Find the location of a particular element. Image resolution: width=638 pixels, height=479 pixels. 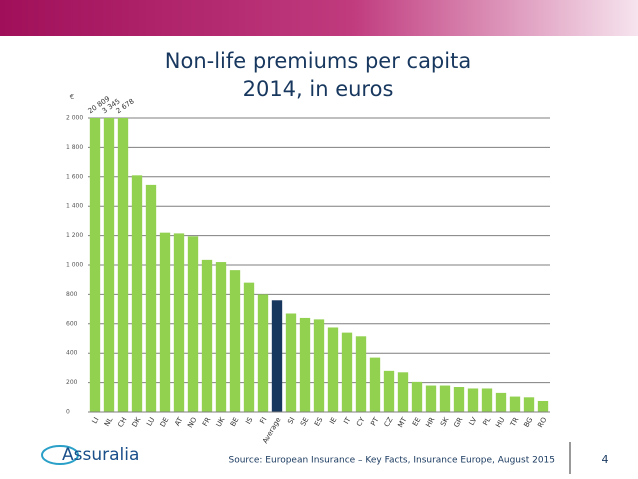

x-tick-label: GR is located at coordinates (458, 422).